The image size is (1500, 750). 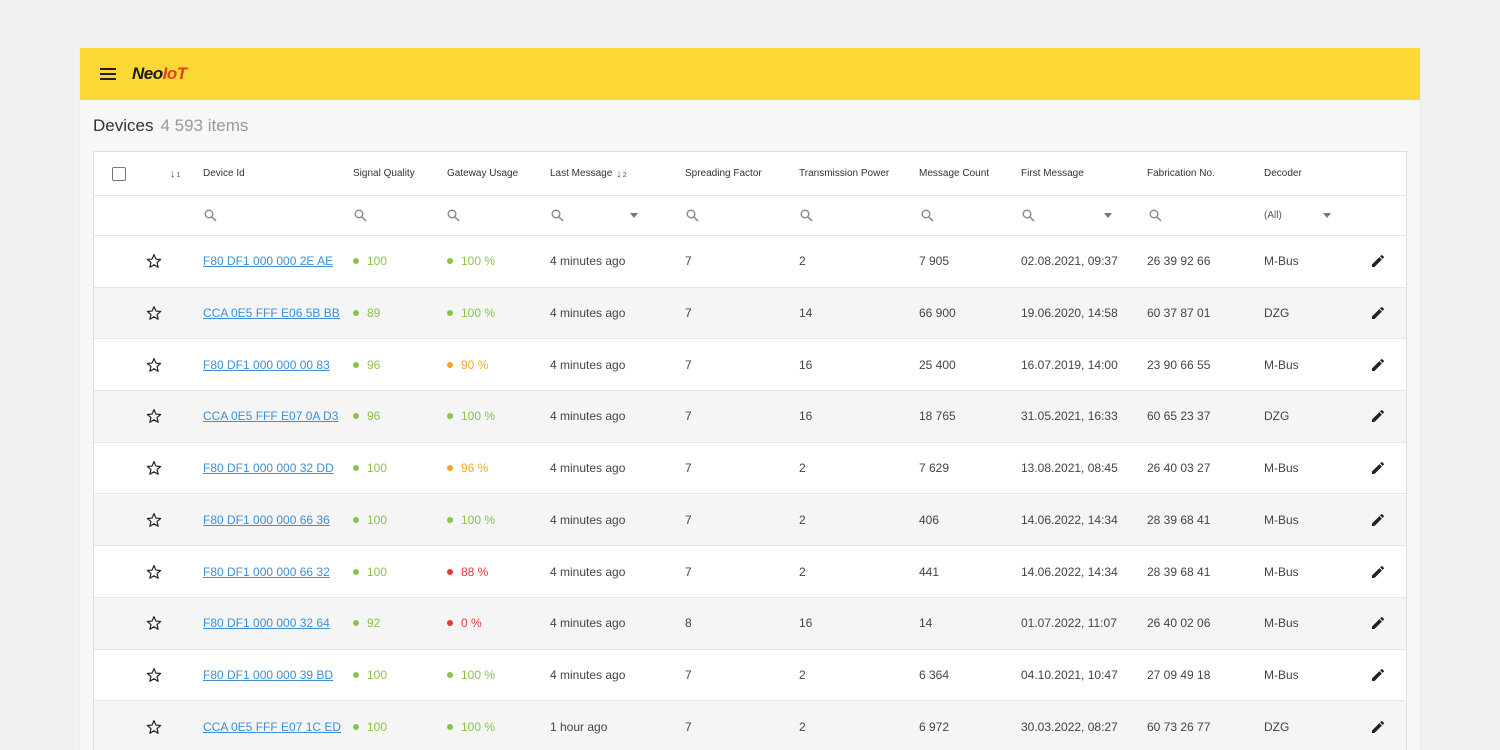 I want to click on col-gateway-usage: Gateway Usage, so click(x=483, y=173).